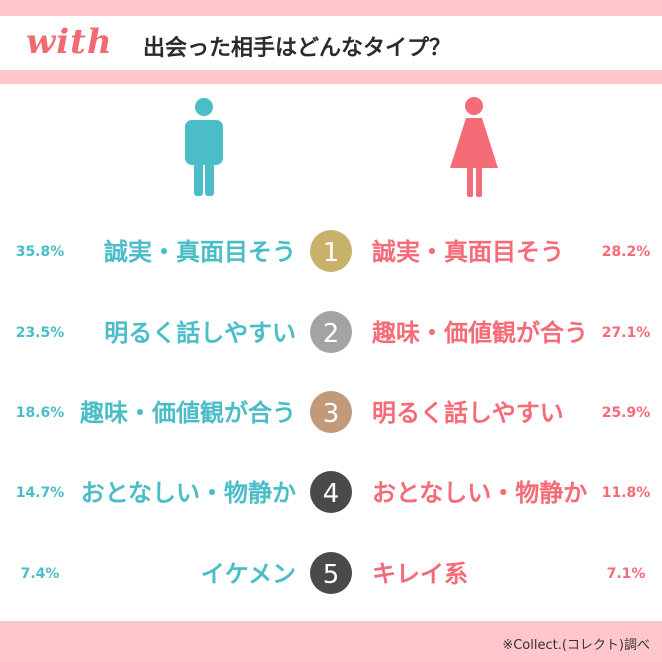 This screenshot has height=662, width=662. What do you see at coordinates (40, 413) in the screenshot?
I see `male-percent-label: 18.6%` at bounding box center [40, 413].